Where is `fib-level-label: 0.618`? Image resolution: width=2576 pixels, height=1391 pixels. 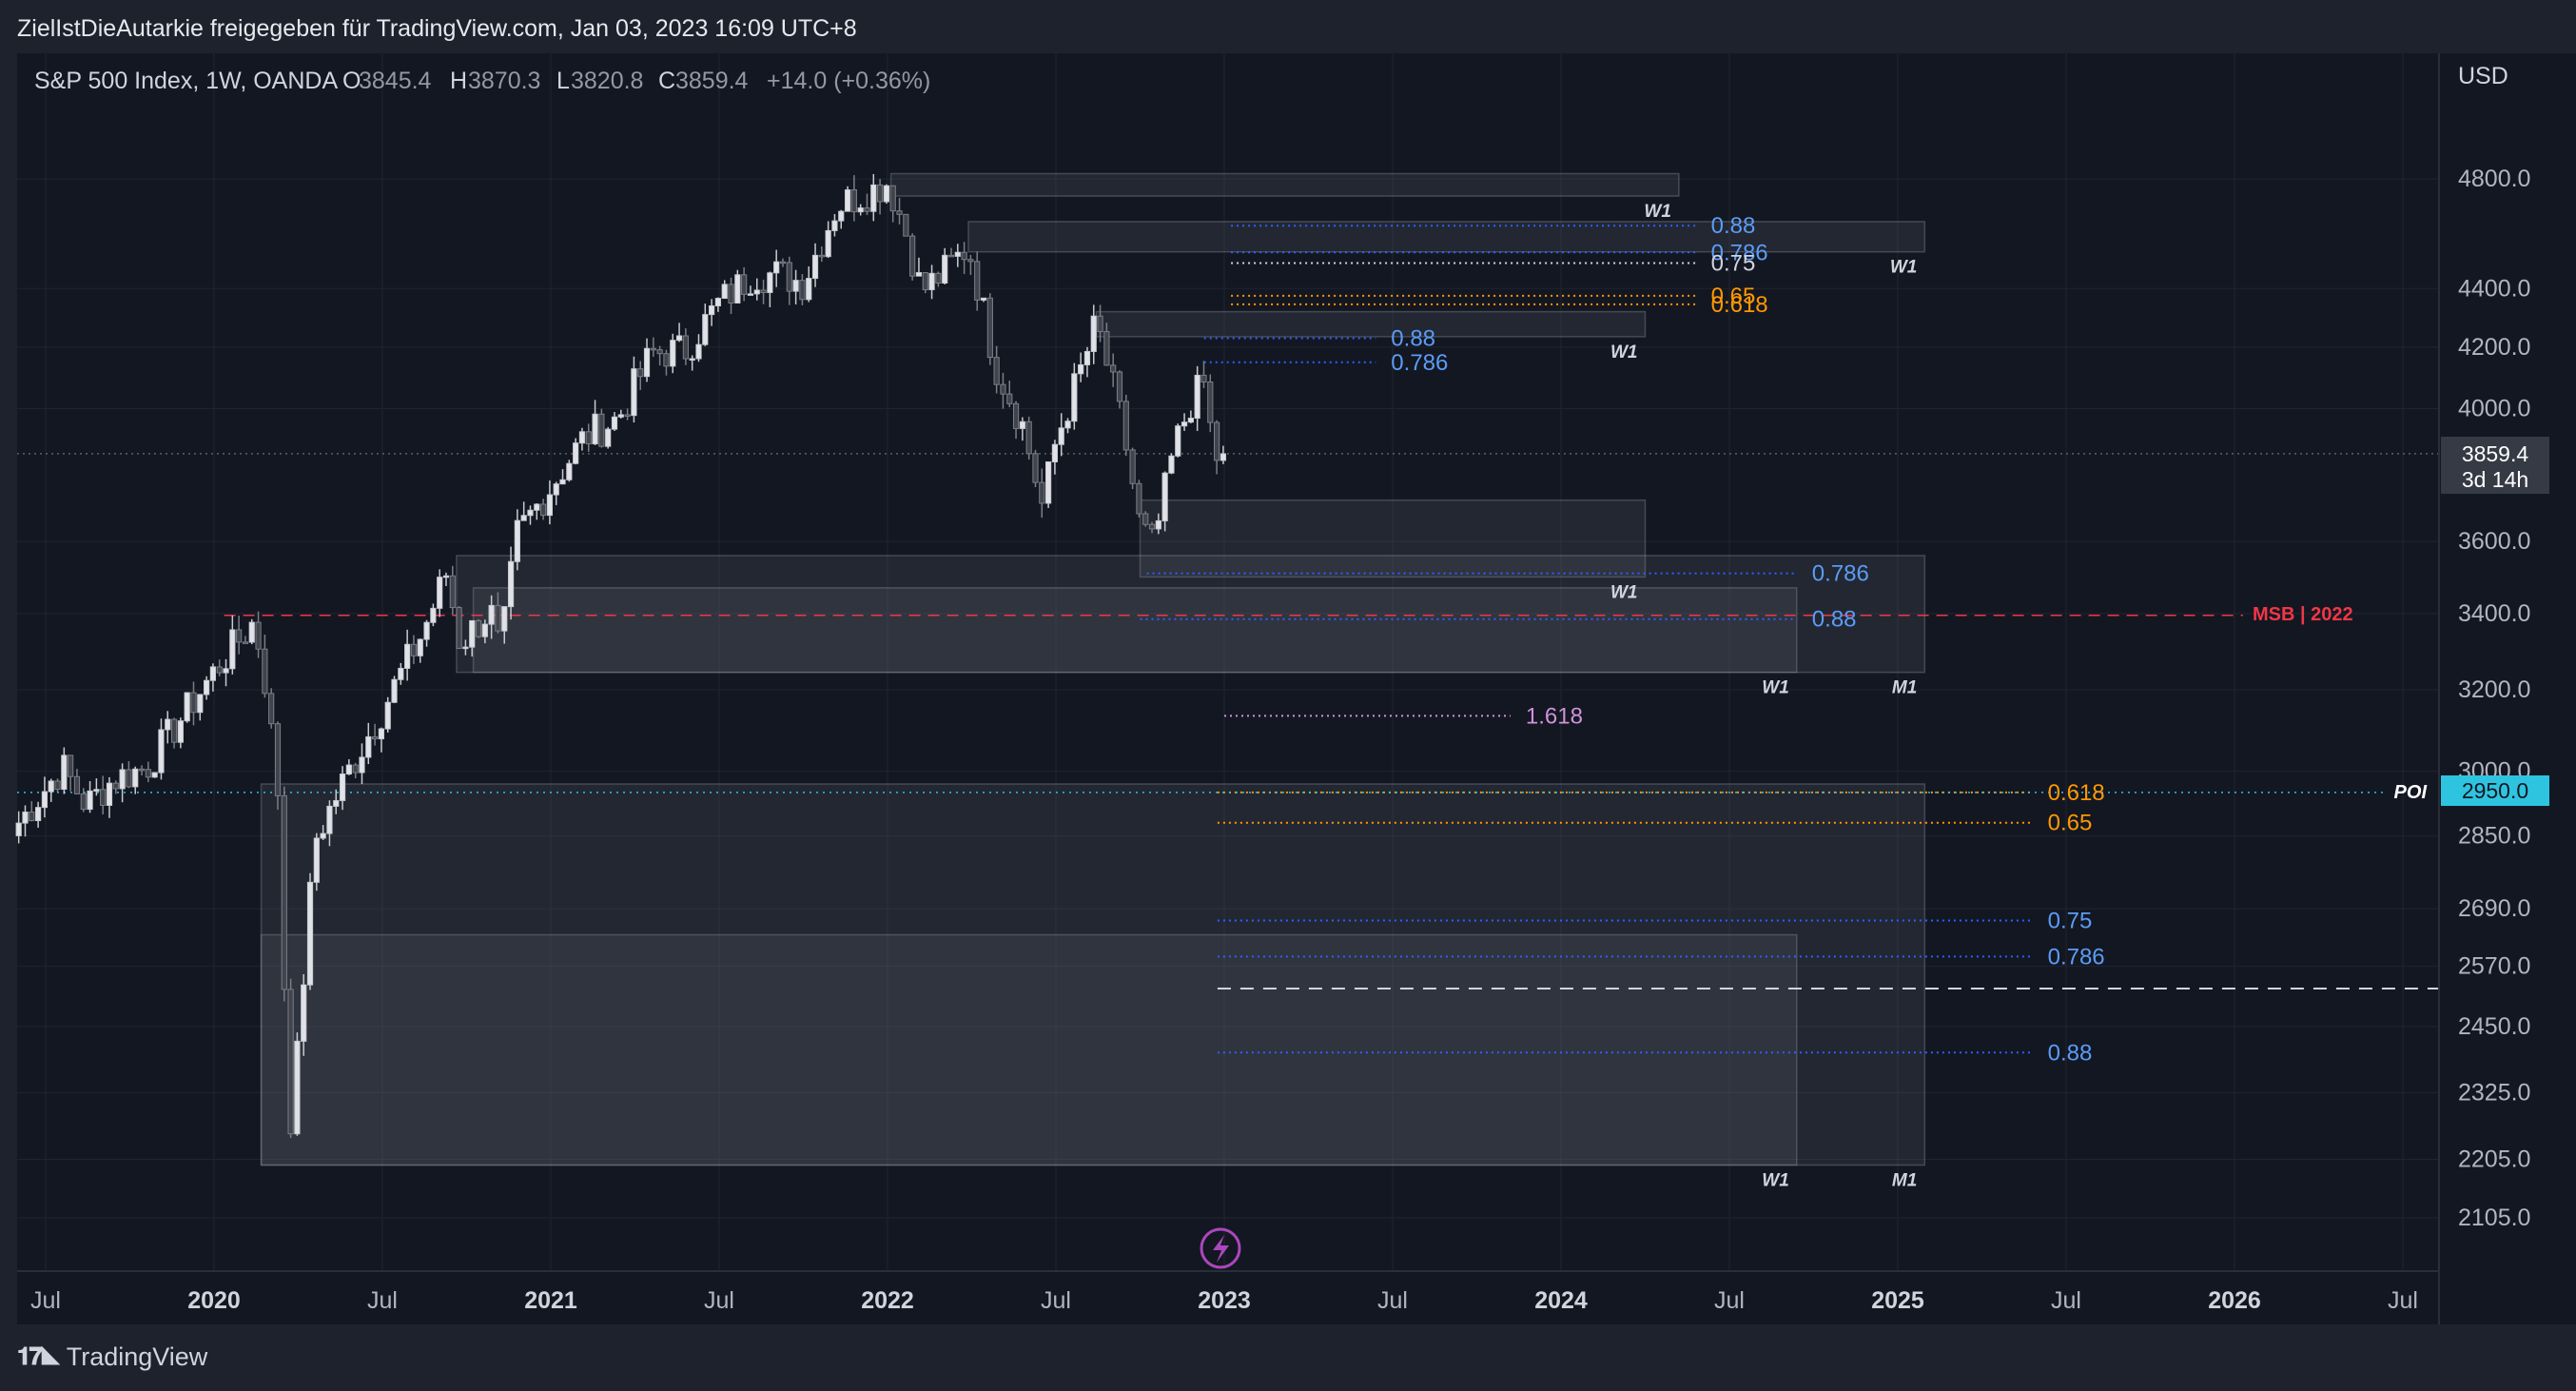
fib-level-label: 0.618 is located at coordinates (1740, 305).